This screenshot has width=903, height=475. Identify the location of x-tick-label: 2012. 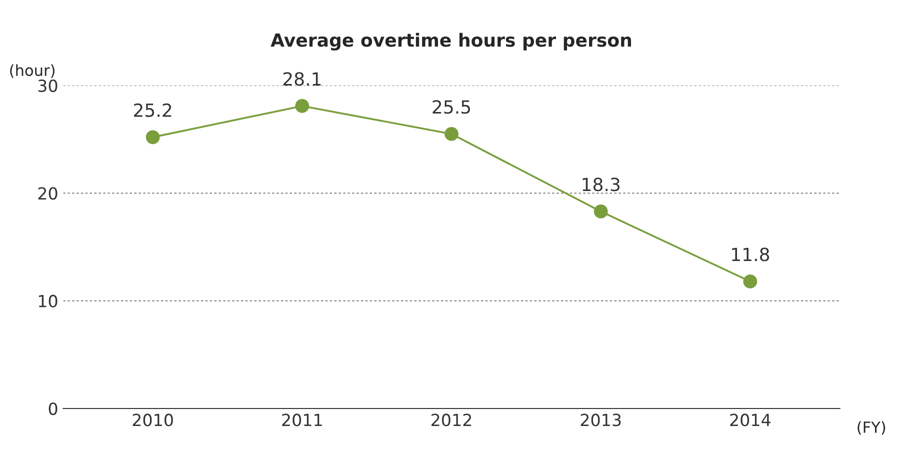
(452, 420).